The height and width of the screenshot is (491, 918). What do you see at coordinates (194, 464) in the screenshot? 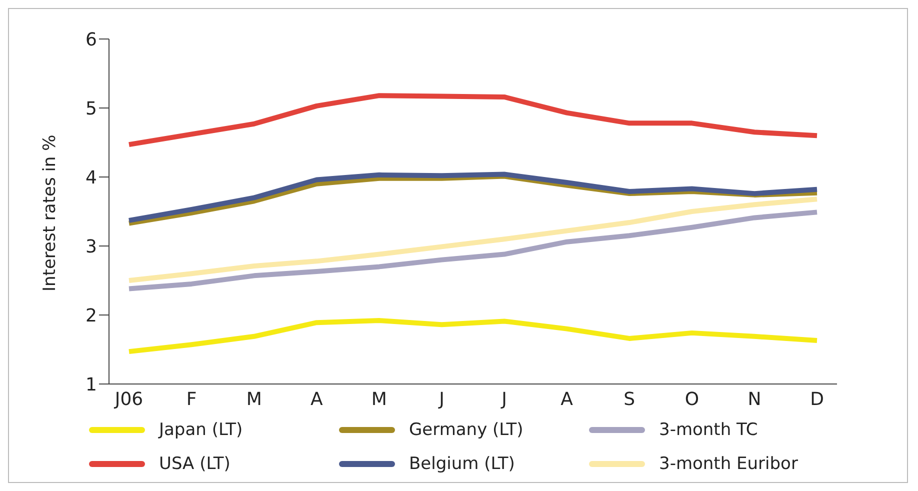
I see `legend-label: USA (LT)` at bounding box center [194, 464].